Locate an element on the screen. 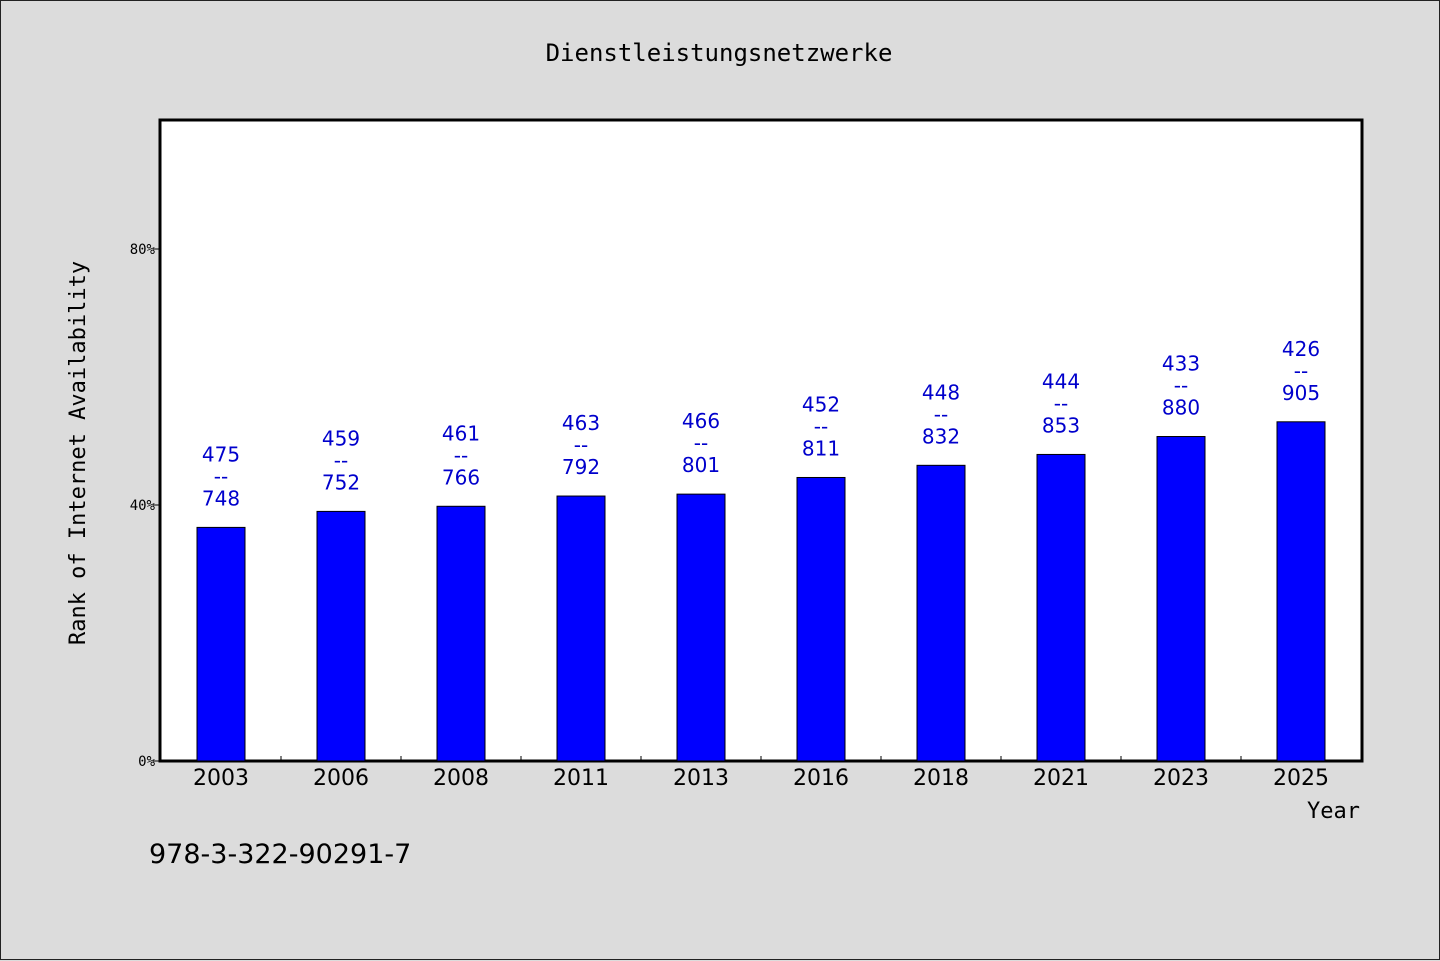  data-label-bottom: 766 is located at coordinates (461, 477).